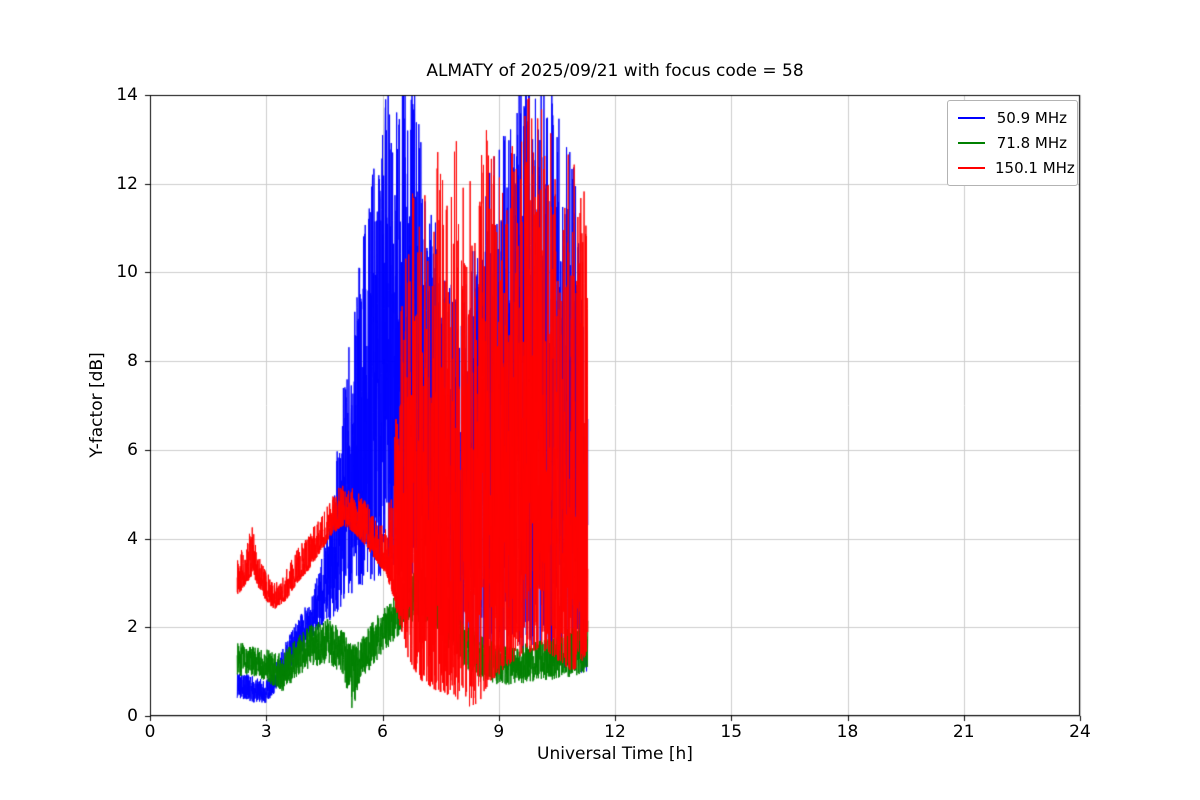 The height and width of the screenshot is (800, 1200). Describe the element at coordinates (127, 183) in the screenshot. I see `y-tick-label: 12` at that location.